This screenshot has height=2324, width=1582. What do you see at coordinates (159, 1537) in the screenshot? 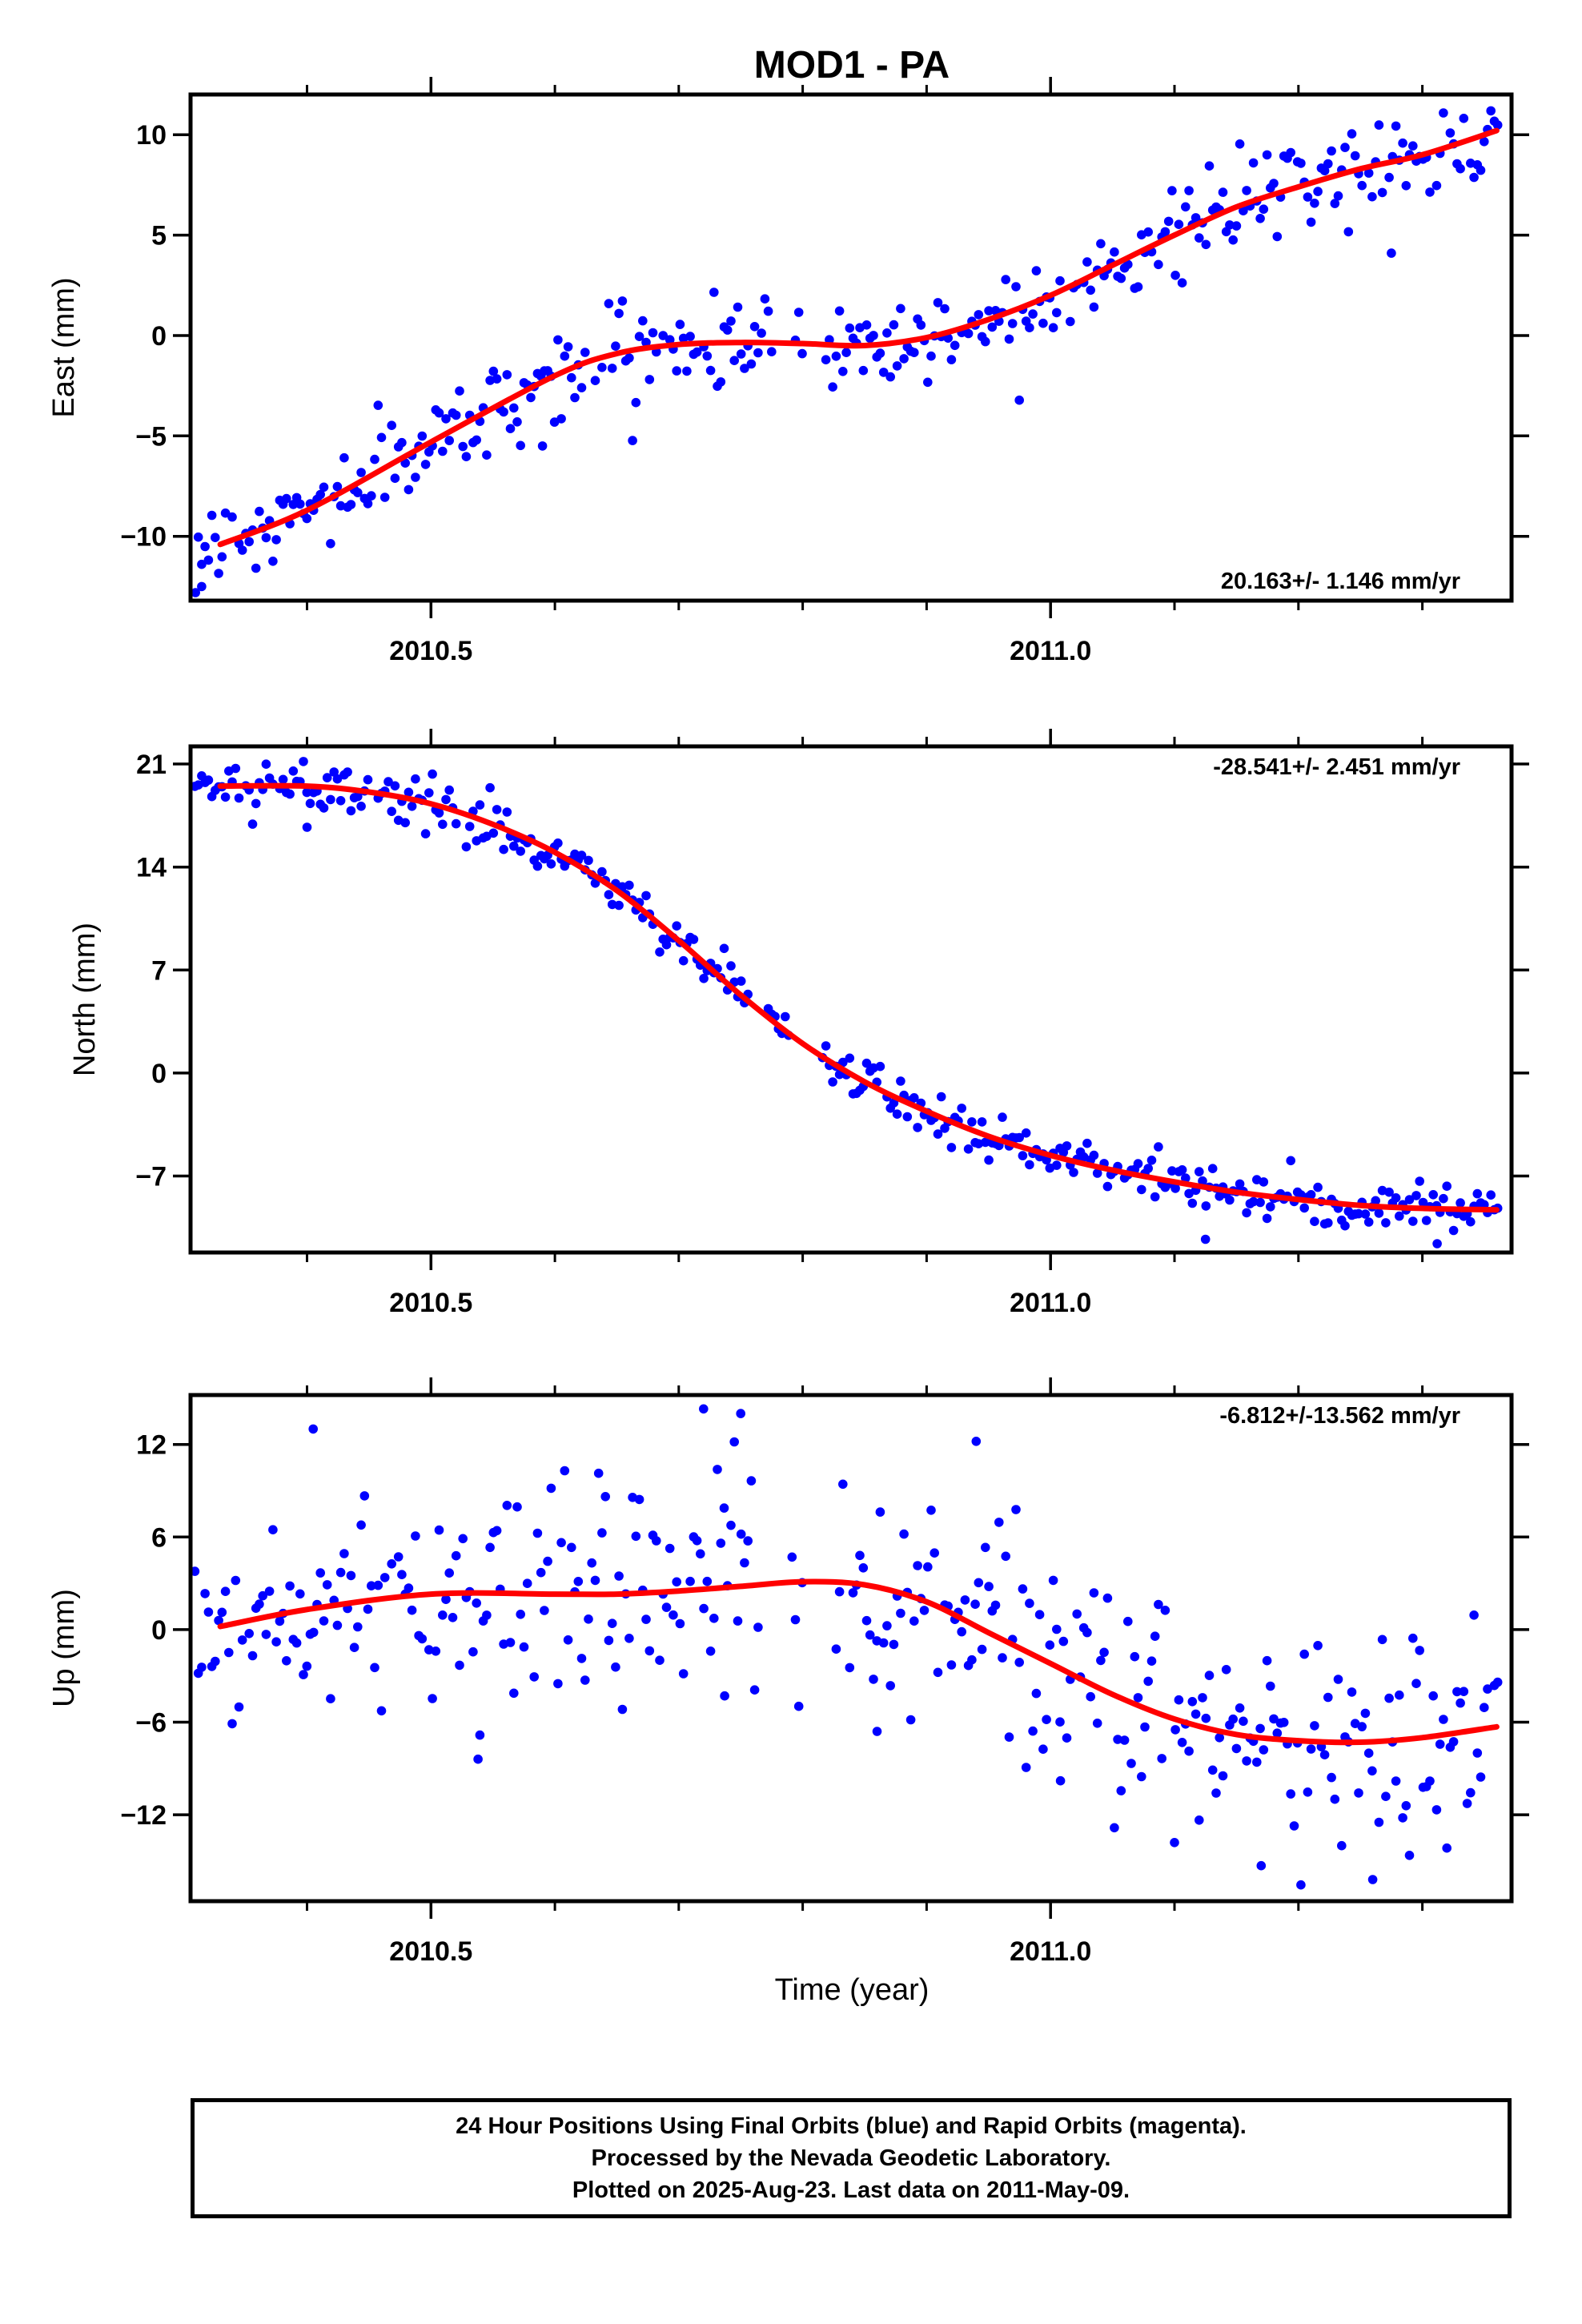
I see `y-tick-label: 6` at bounding box center [159, 1537].